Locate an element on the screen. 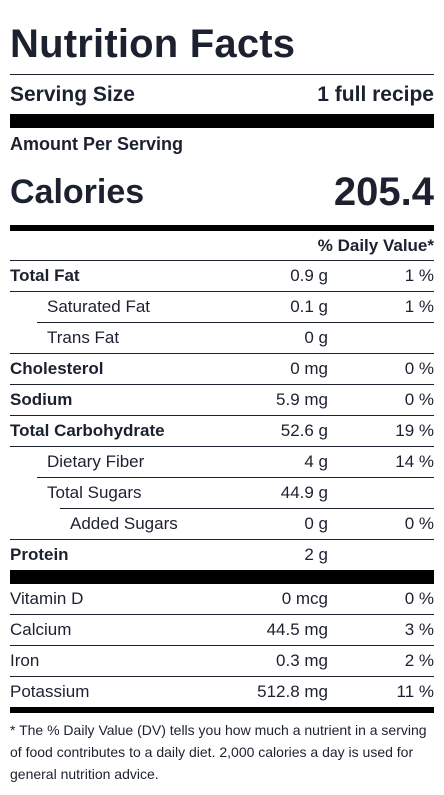 This screenshot has height=795, width=444. calories-row: Calories 205.4 is located at coordinates (222, 192).